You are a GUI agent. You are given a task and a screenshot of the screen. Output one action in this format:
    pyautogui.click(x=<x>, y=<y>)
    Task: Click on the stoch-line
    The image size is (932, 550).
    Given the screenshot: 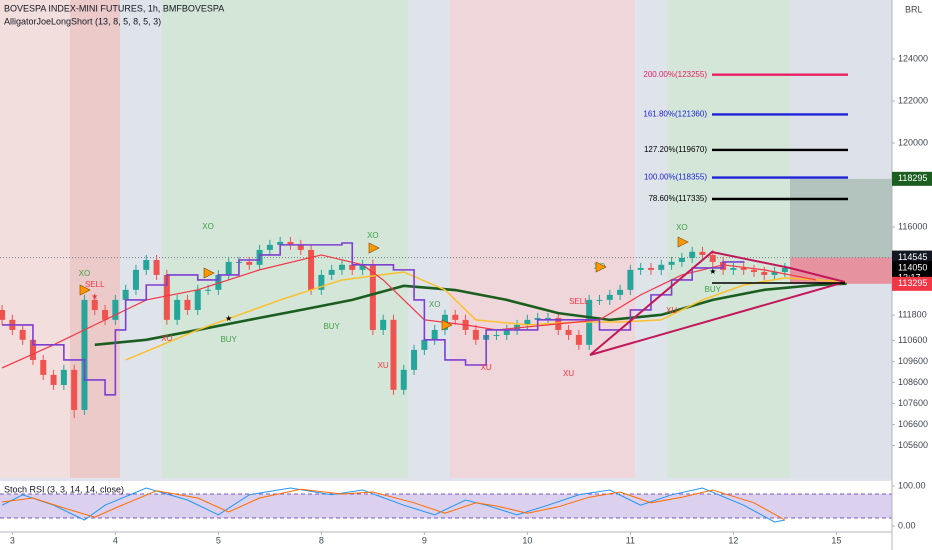 What is the action you would take?
    pyautogui.click(x=393, y=504)
    